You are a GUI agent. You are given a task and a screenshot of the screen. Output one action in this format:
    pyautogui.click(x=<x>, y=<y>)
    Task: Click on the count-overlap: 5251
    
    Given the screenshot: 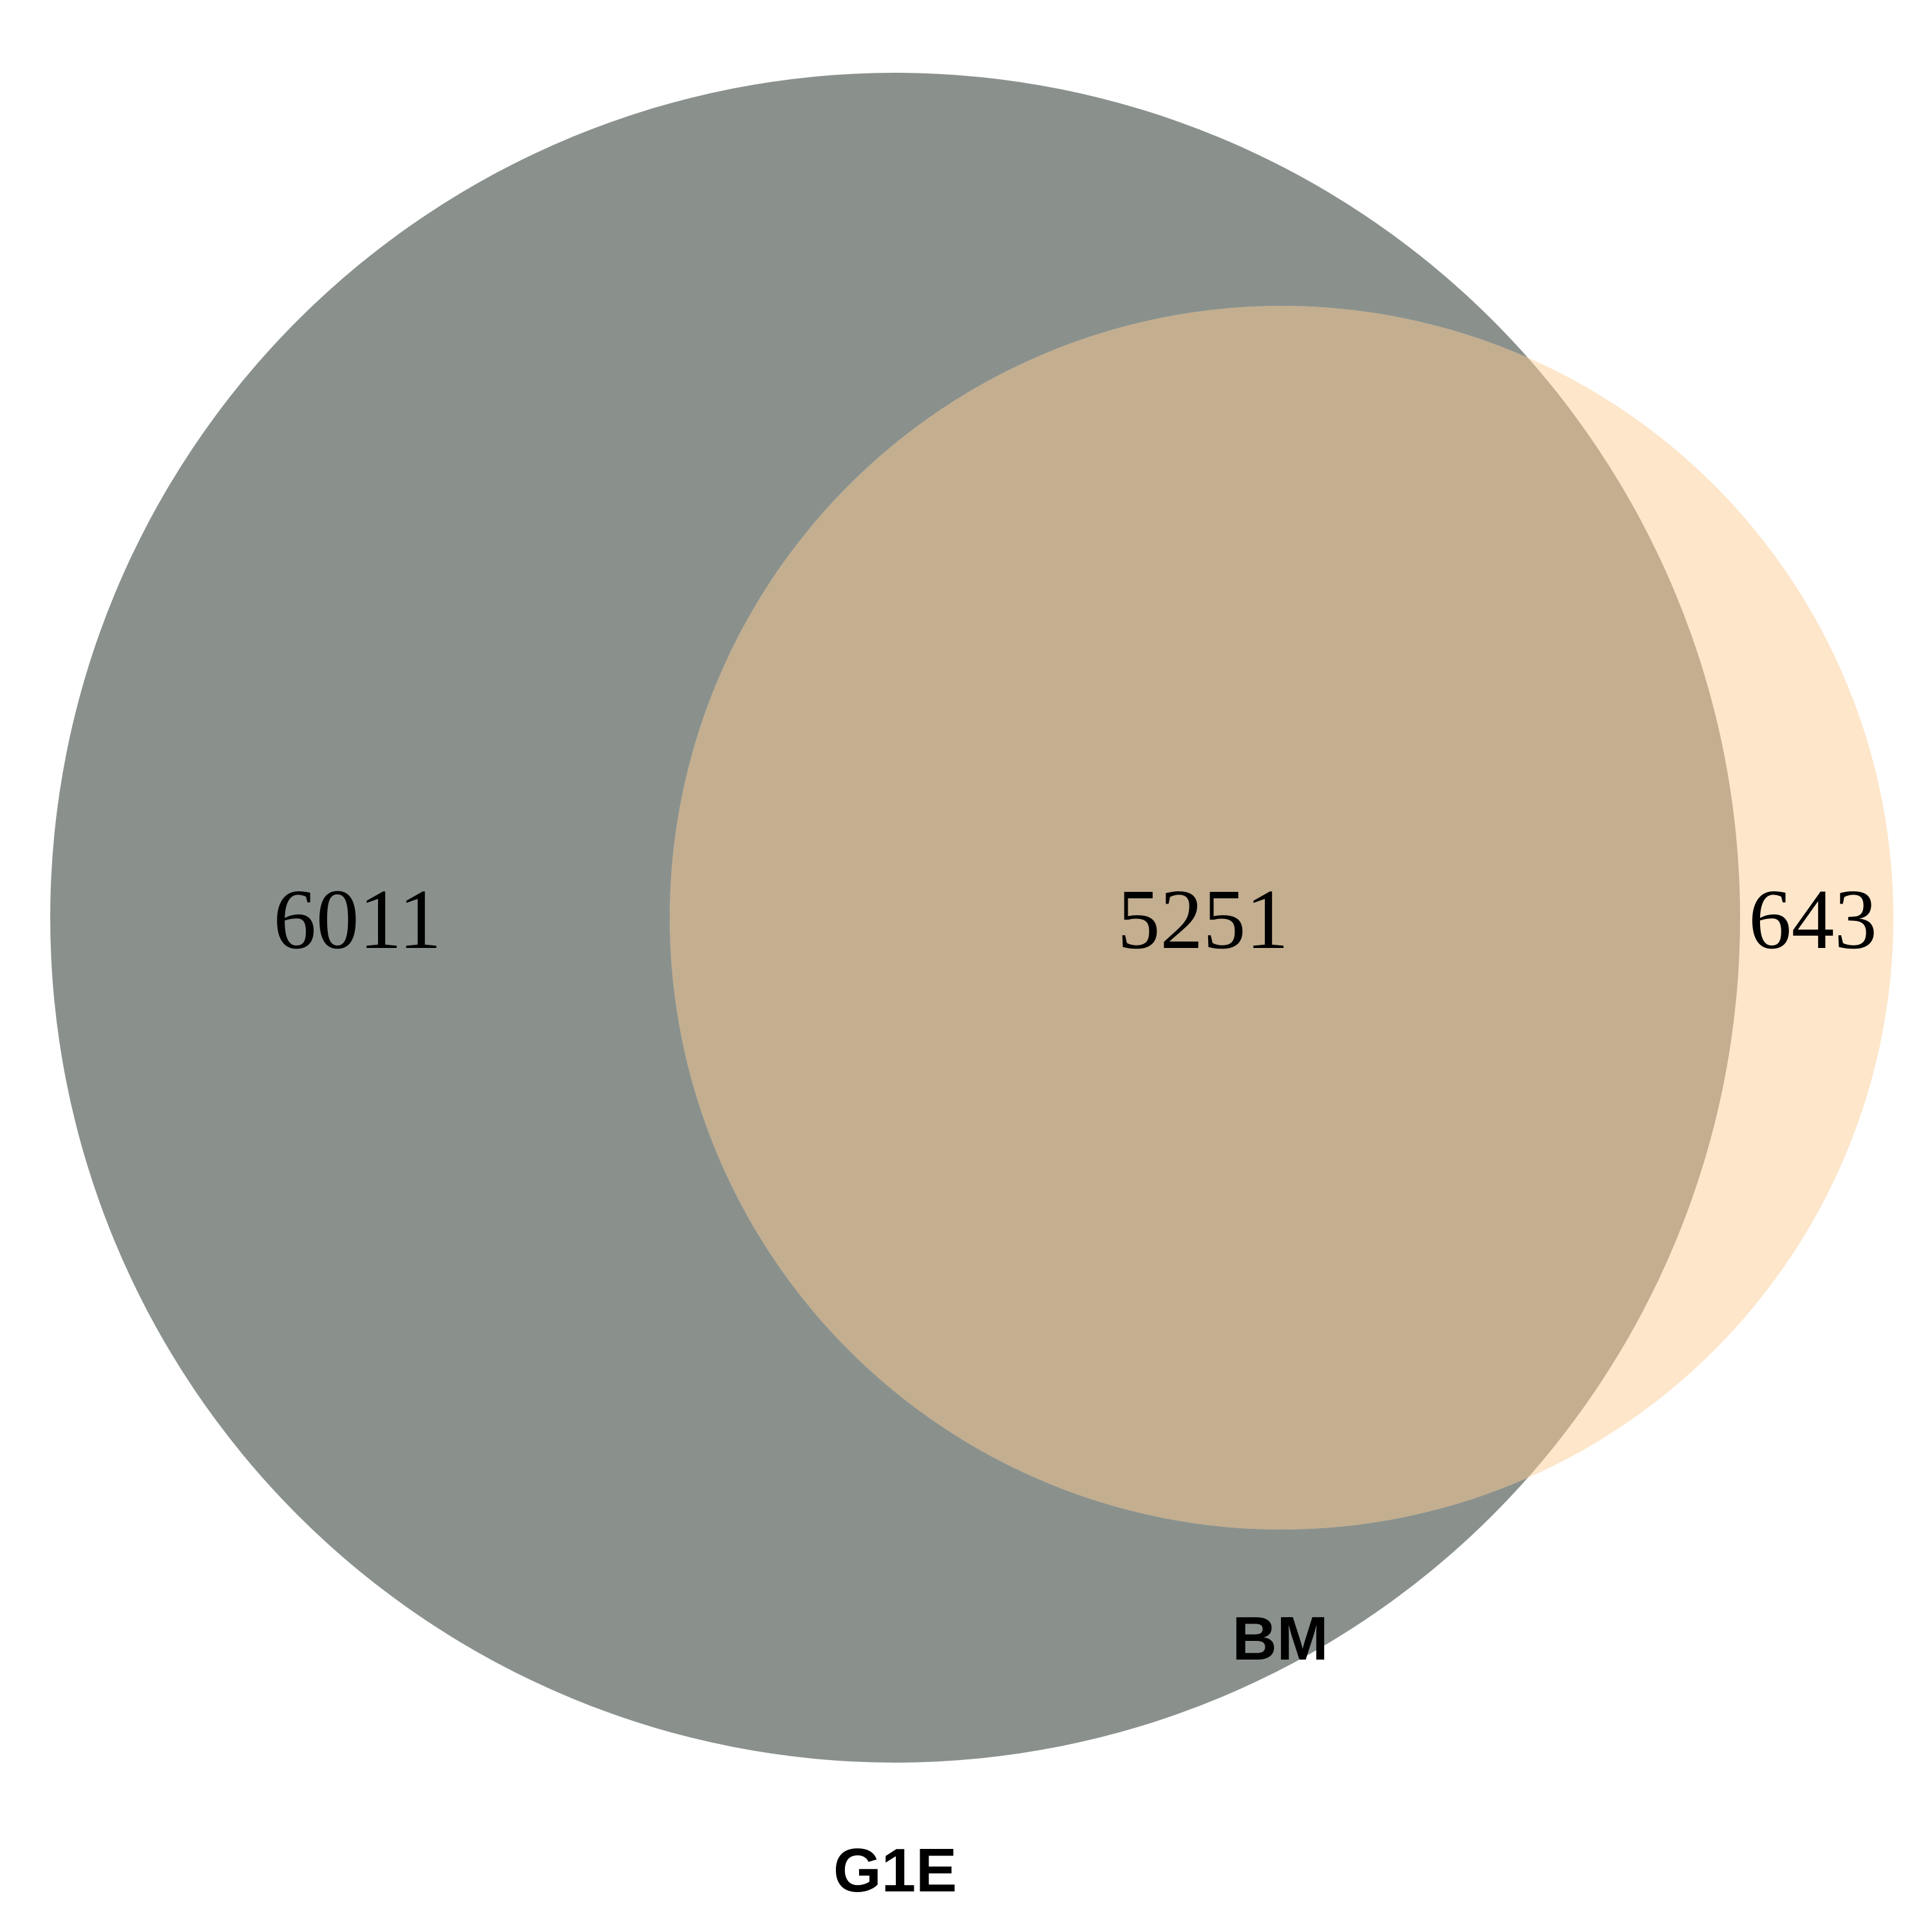 What is the action you would take?
    pyautogui.click(x=1203, y=919)
    